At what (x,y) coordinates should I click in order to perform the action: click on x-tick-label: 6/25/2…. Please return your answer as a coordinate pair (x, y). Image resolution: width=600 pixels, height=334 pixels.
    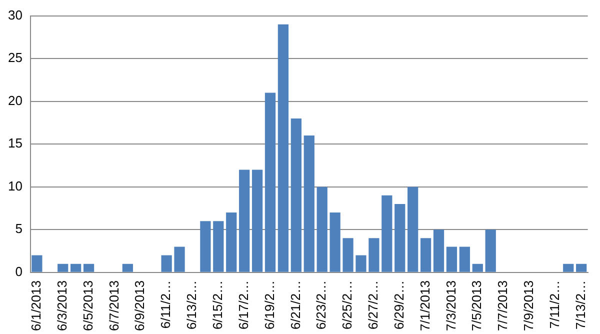
    Looking at the image, I should click on (347, 305).